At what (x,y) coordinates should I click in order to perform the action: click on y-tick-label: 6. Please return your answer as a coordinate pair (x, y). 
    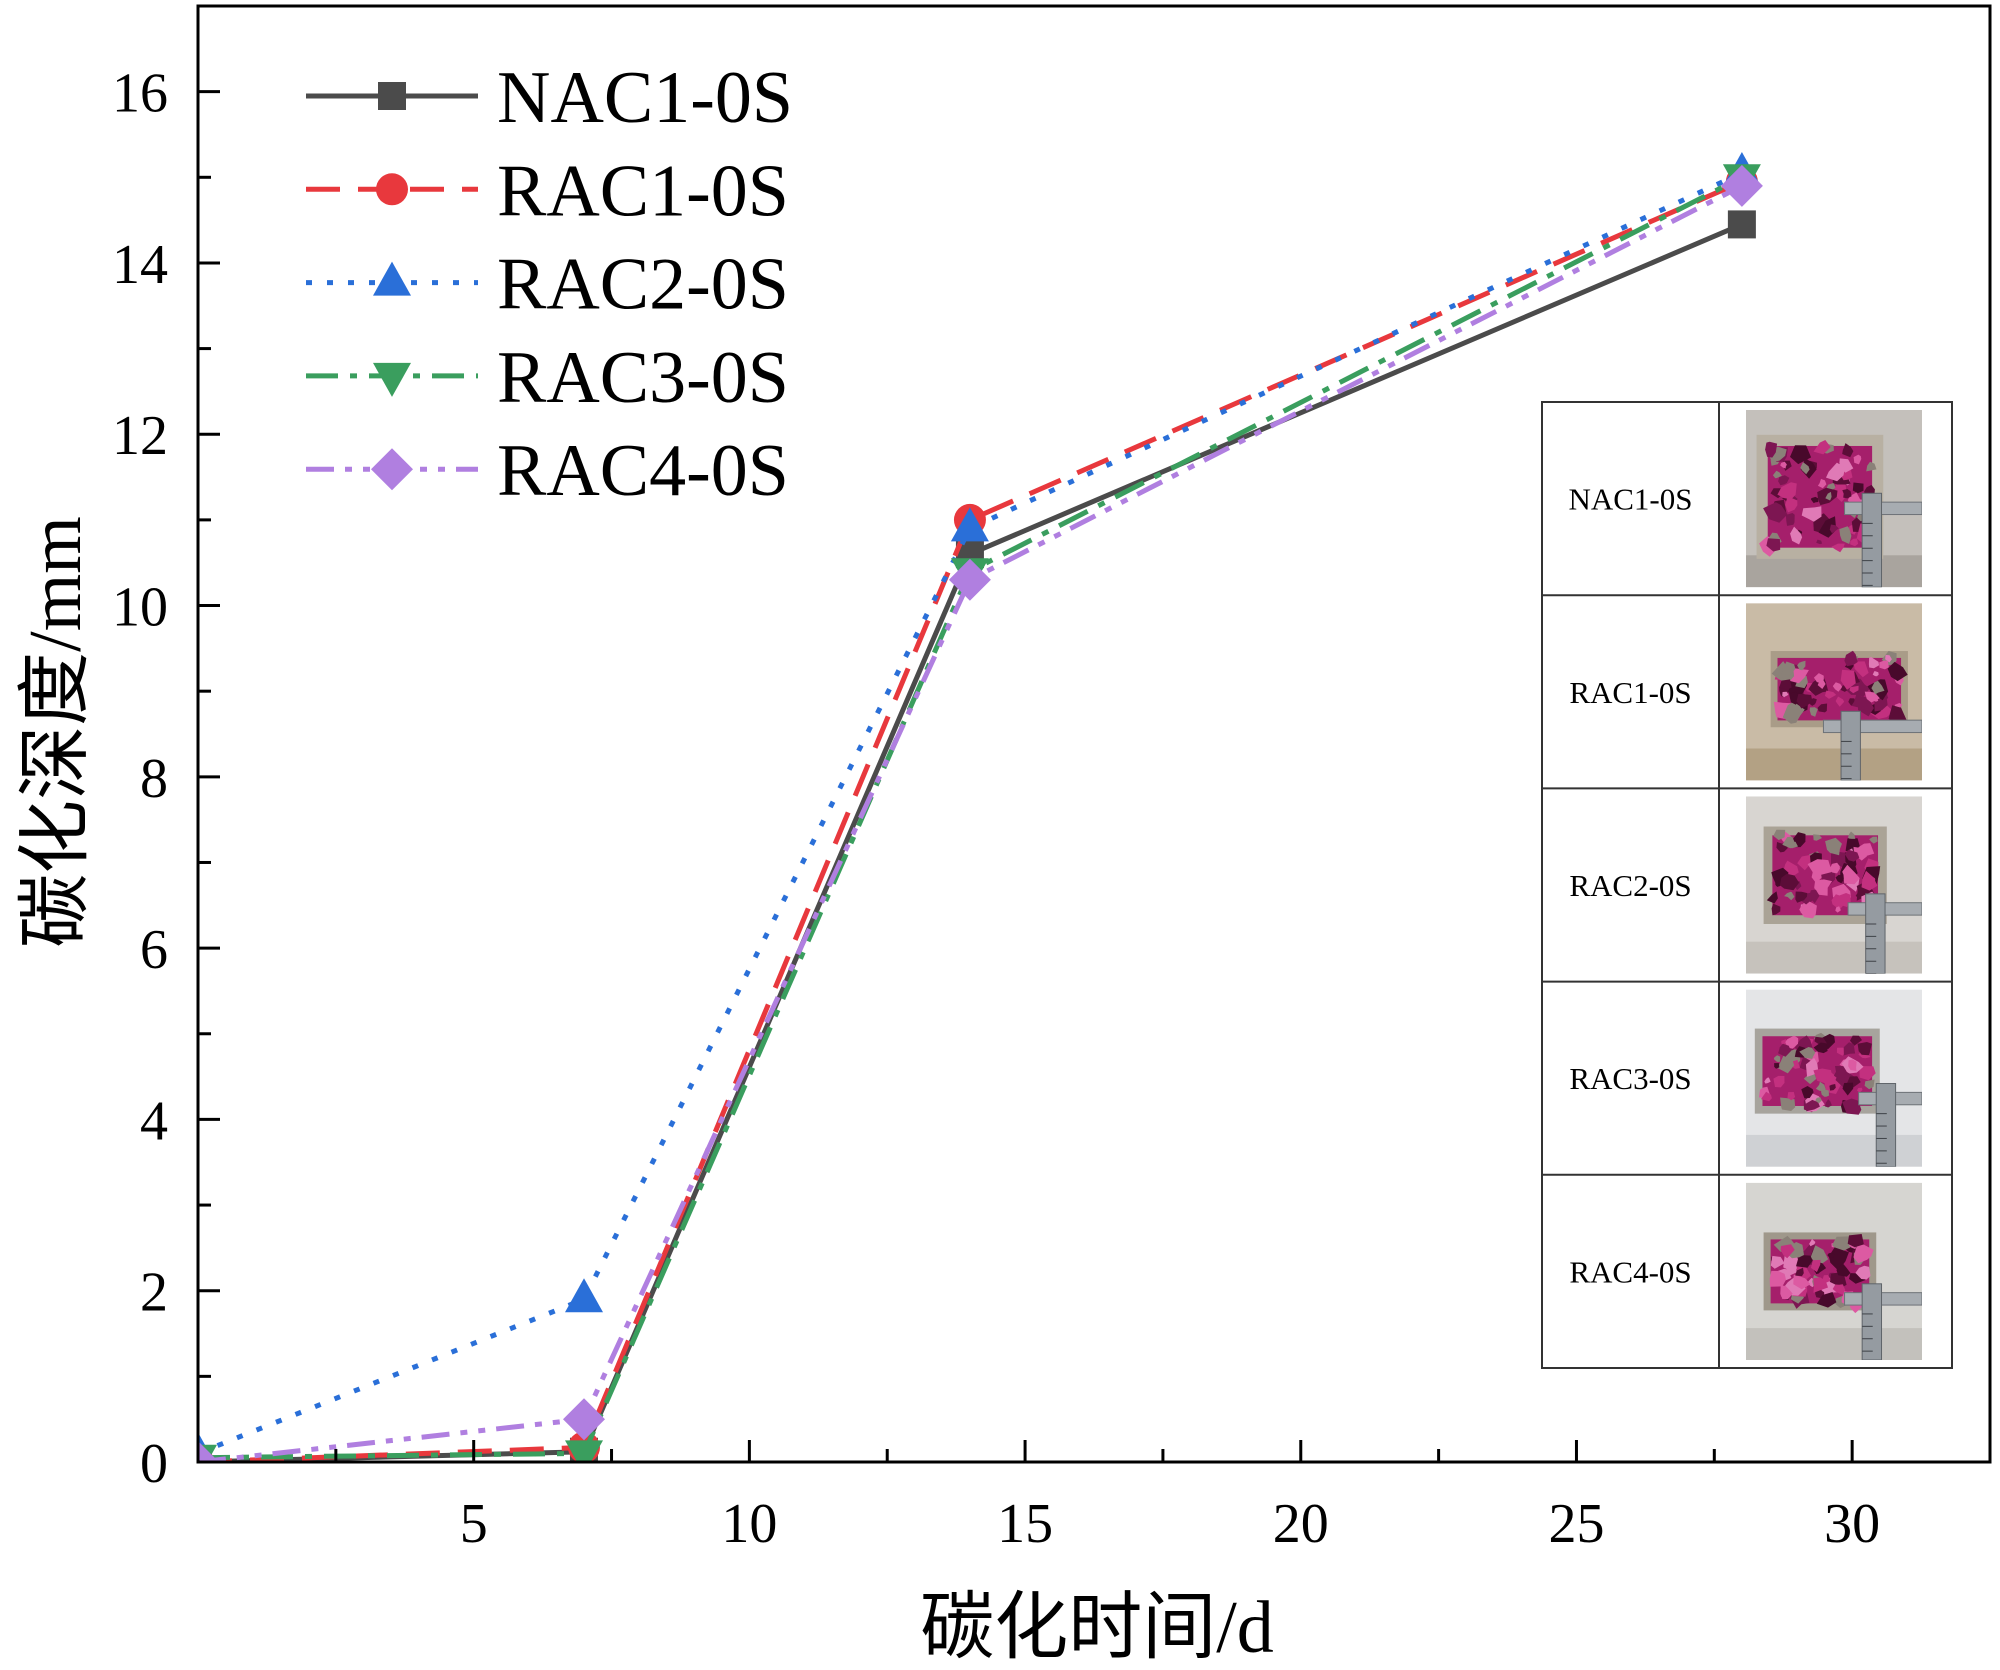
    Looking at the image, I should click on (154, 950).